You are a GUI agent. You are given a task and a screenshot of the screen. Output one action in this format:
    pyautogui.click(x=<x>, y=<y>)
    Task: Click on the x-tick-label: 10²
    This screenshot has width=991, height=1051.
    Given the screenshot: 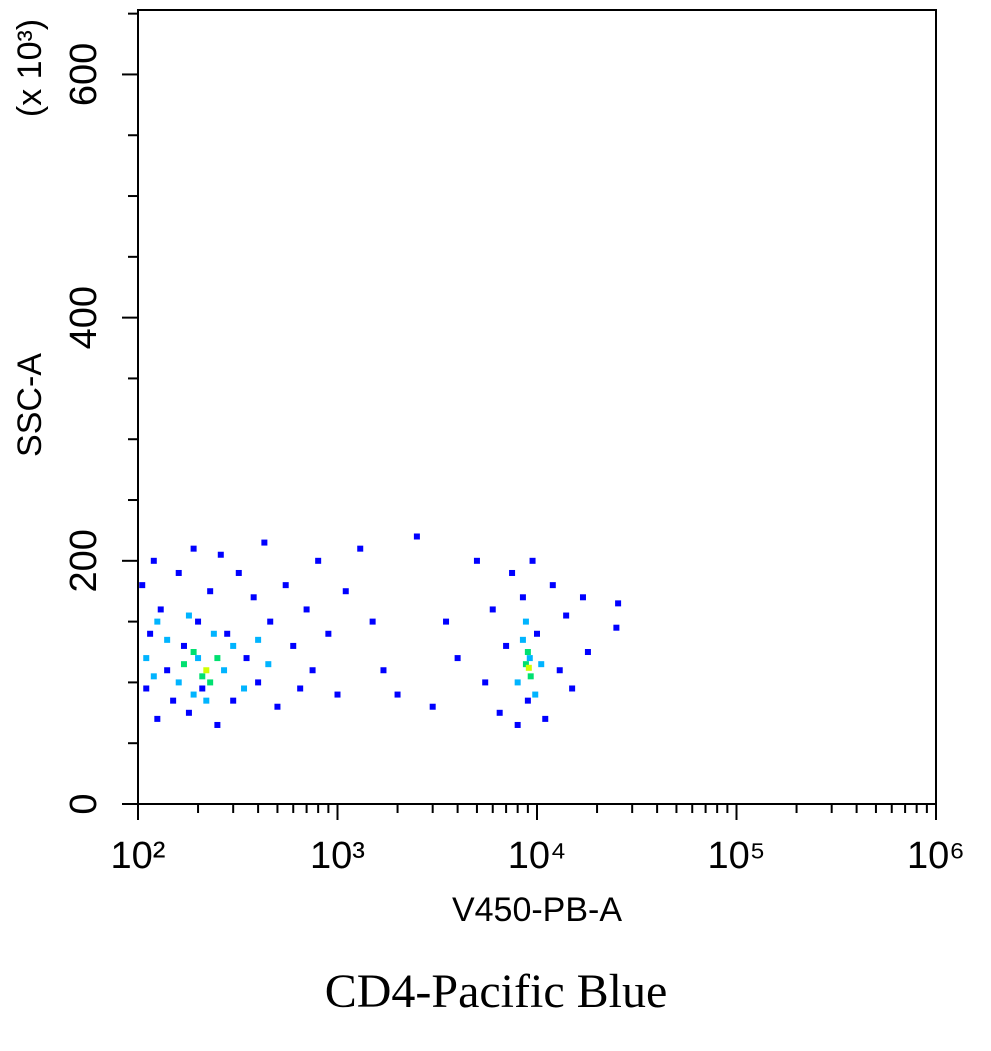 What is the action you would take?
    pyautogui.click(x=138, y=856)
    